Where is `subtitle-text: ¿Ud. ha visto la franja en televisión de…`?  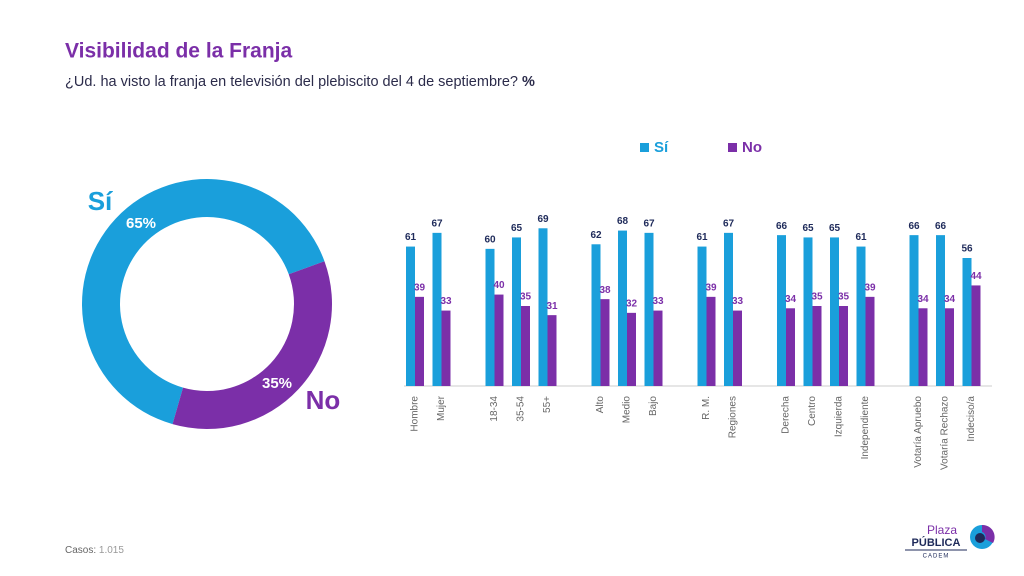
subtitle-text: ¿Ud. ha visto la franja en televisión de… is located at coordinates (291, 82).